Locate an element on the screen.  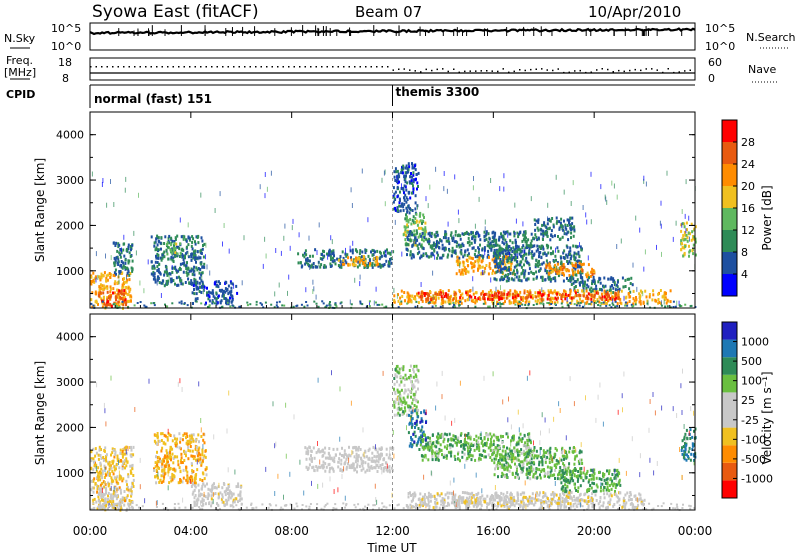
noise-left-tick-top: 10^5 is located at coordinates (66, 28).